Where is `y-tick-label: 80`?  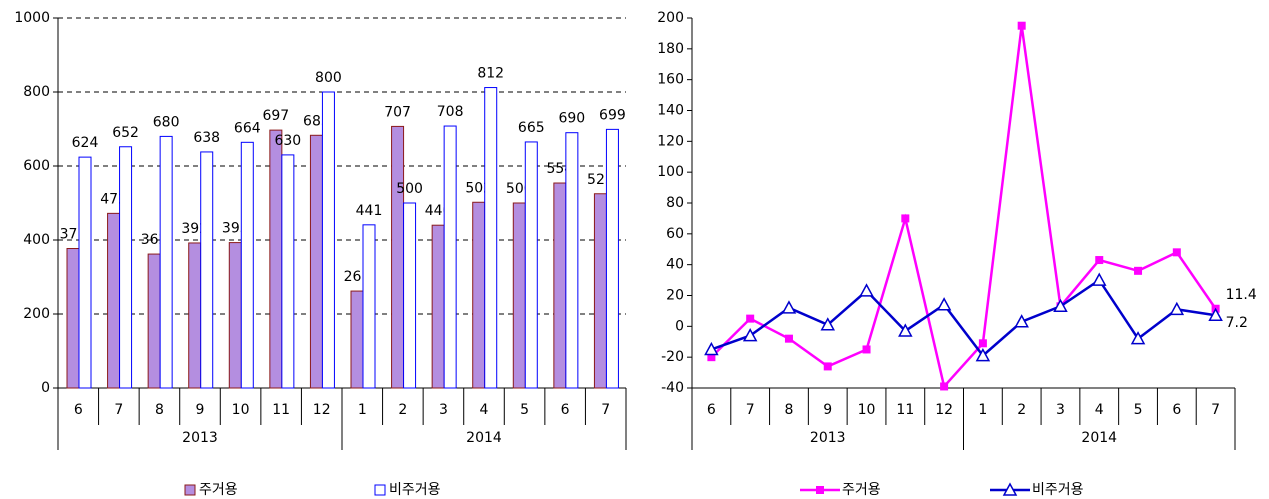
y-tick-label: 80 is located at coordinates (675, 203).